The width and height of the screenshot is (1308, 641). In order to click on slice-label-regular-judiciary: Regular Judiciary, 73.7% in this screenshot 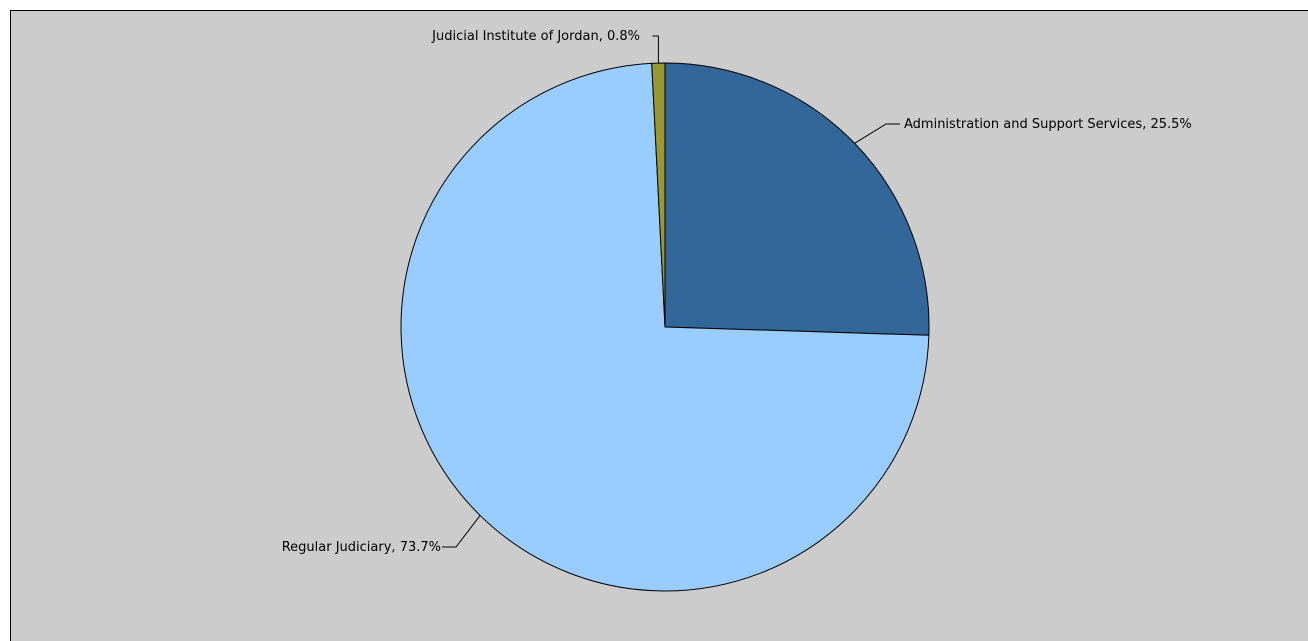, I will do `click(361, 547)`.